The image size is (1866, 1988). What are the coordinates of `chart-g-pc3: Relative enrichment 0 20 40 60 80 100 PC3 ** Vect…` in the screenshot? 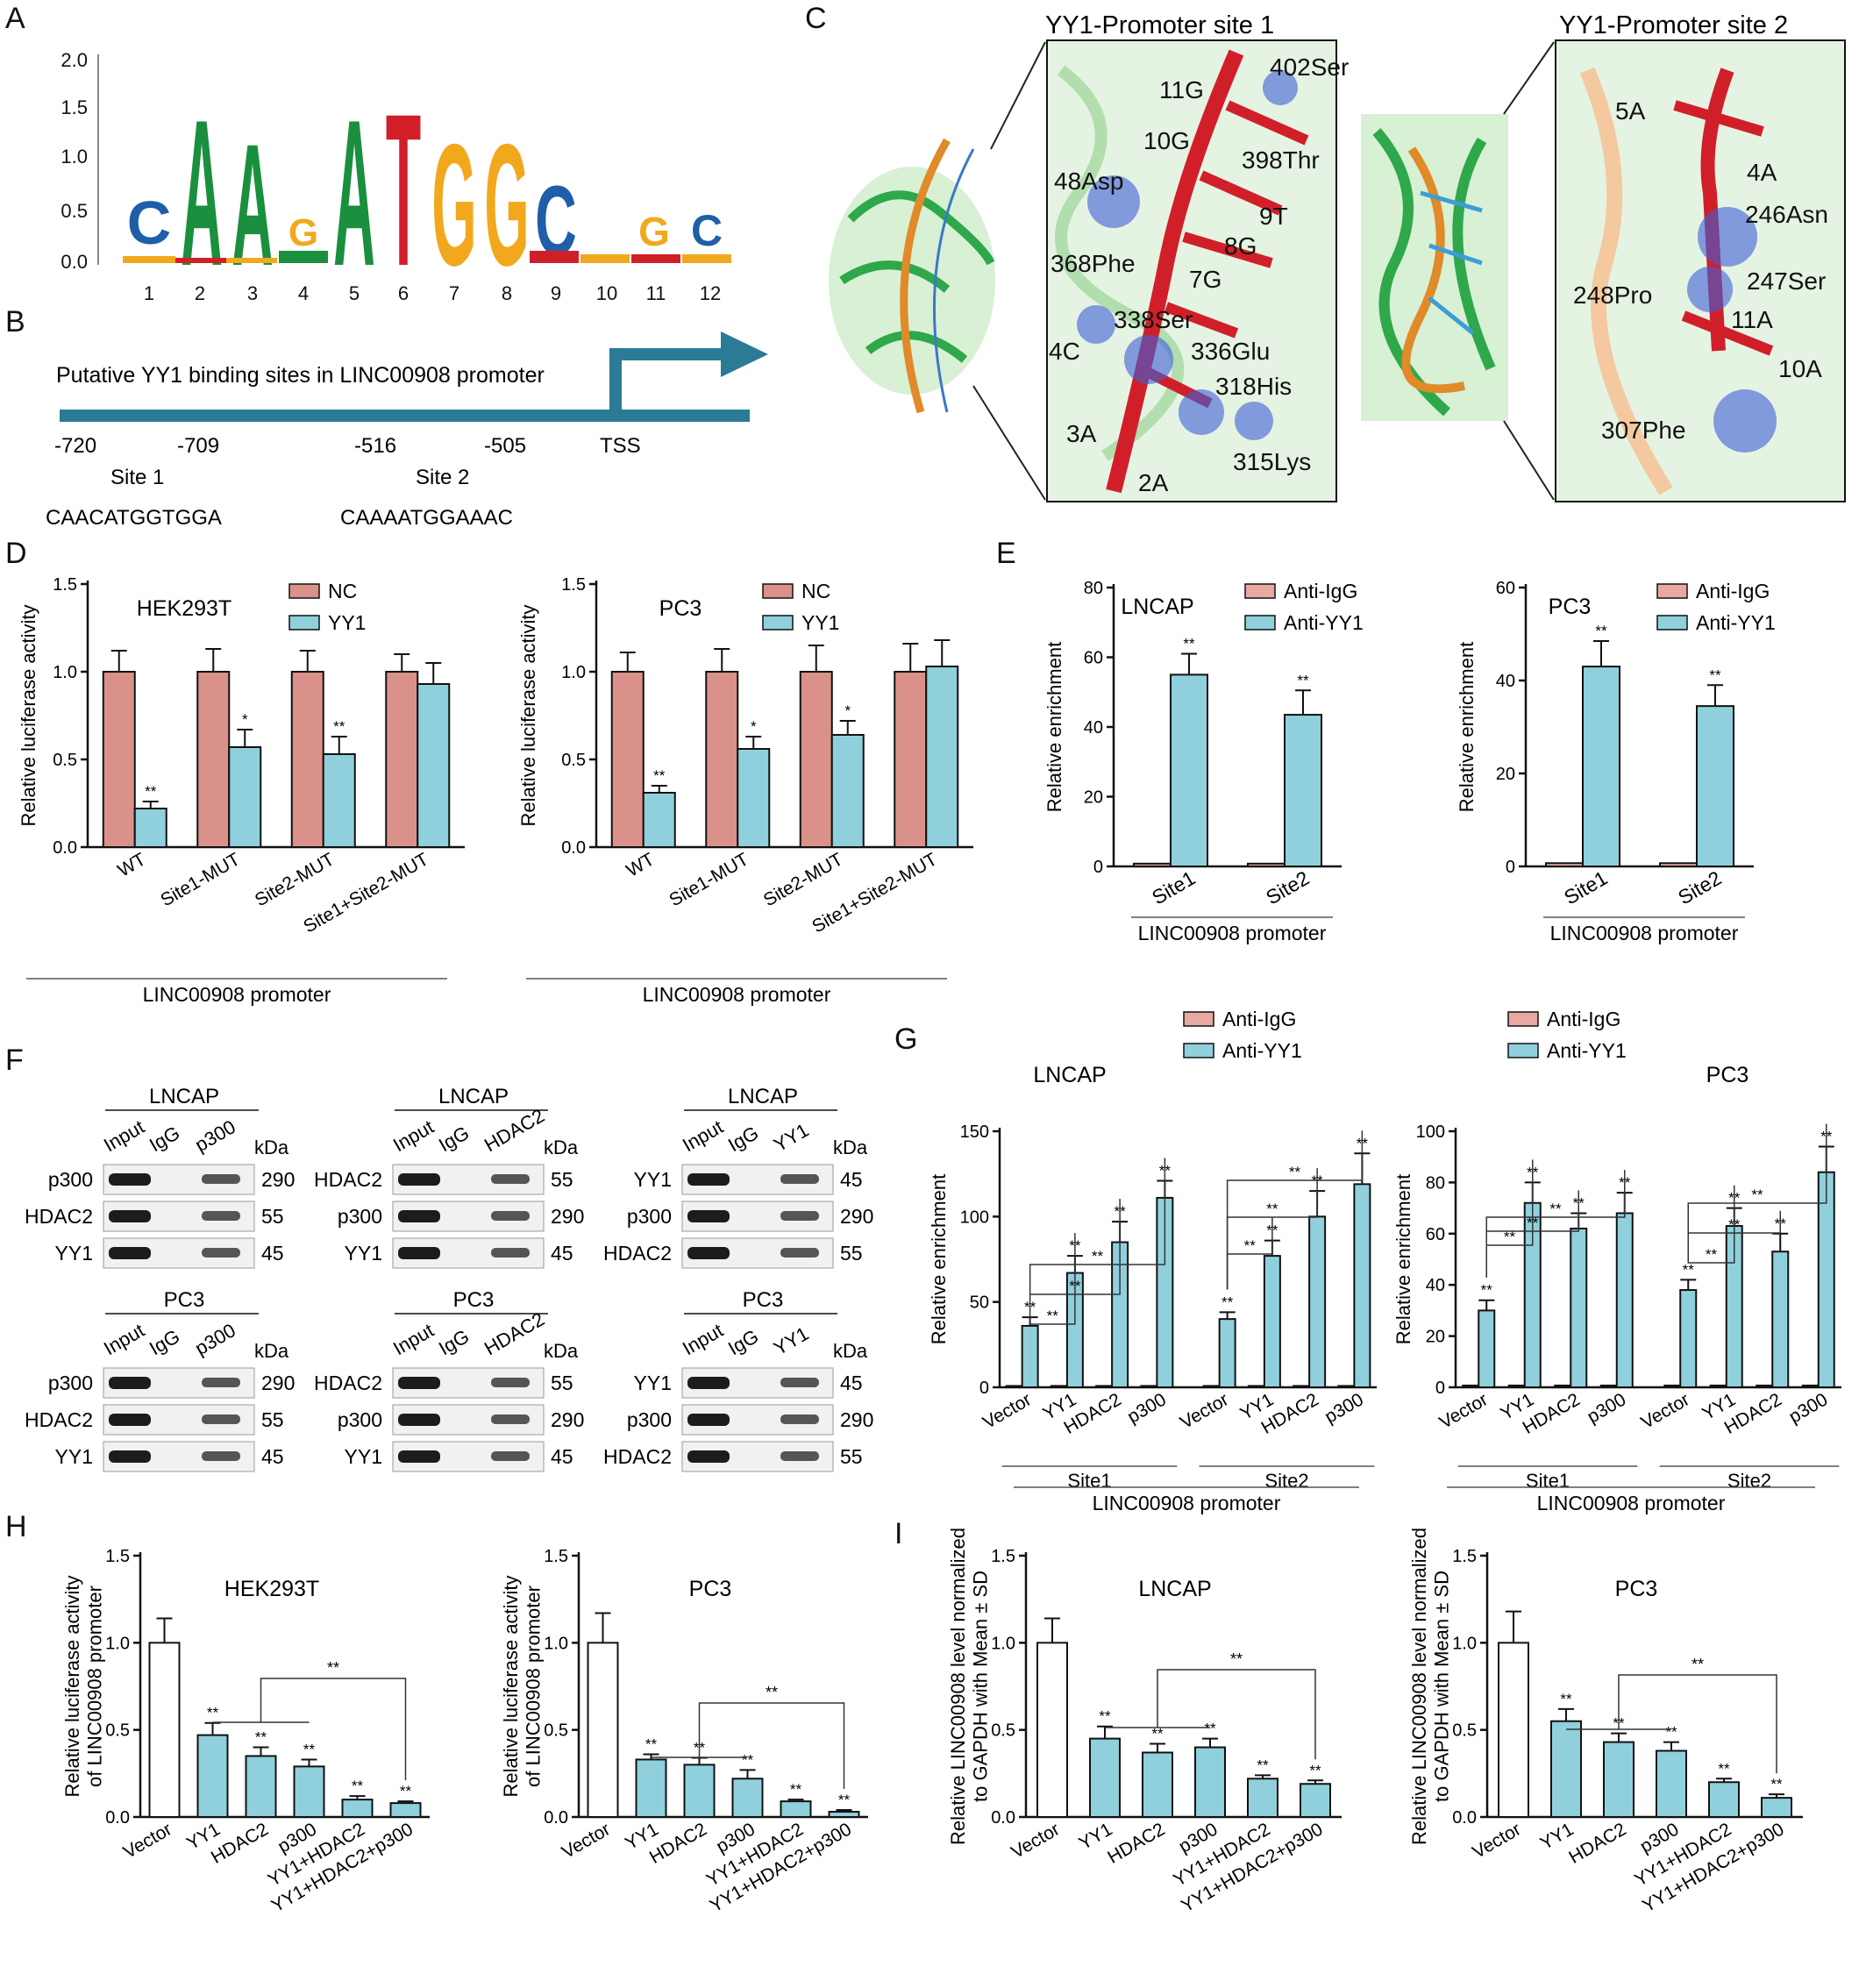 It's located at (1617, 1261).